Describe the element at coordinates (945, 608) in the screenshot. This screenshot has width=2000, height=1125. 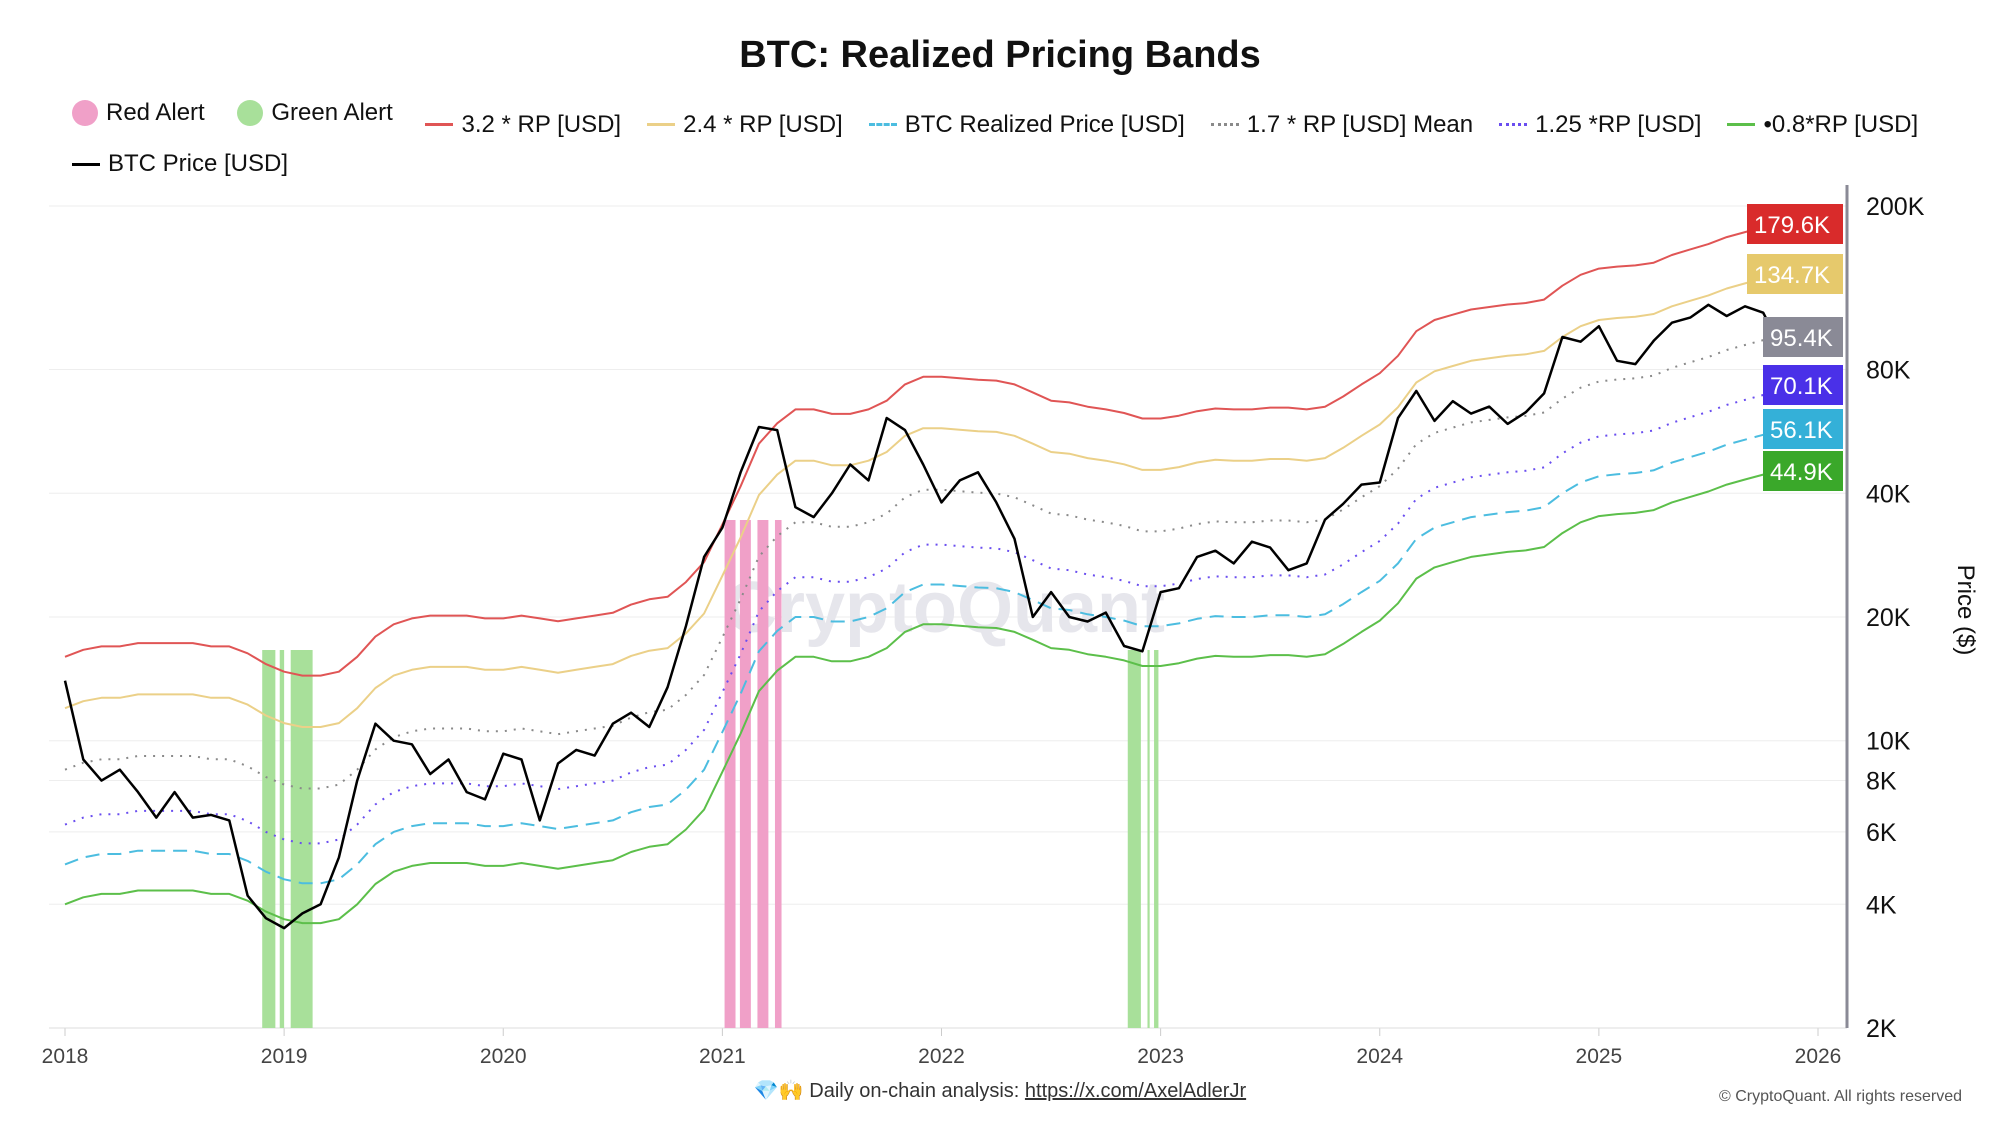
I see `watermark: CryptoQuant` at that location.